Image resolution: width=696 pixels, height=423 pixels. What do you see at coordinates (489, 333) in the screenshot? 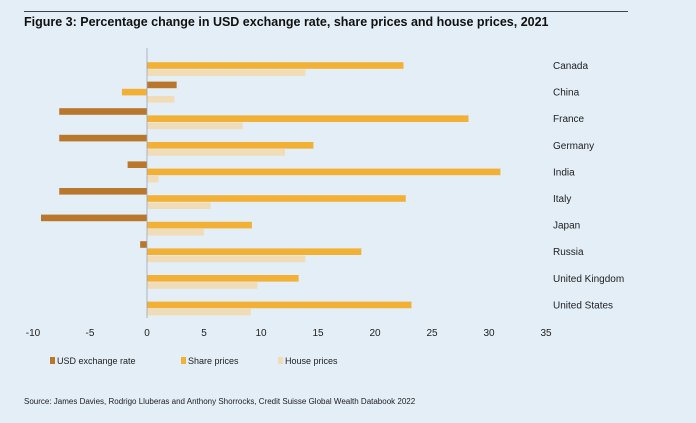
I see `x-tick-label: 30` at bounding box center [489, 333].